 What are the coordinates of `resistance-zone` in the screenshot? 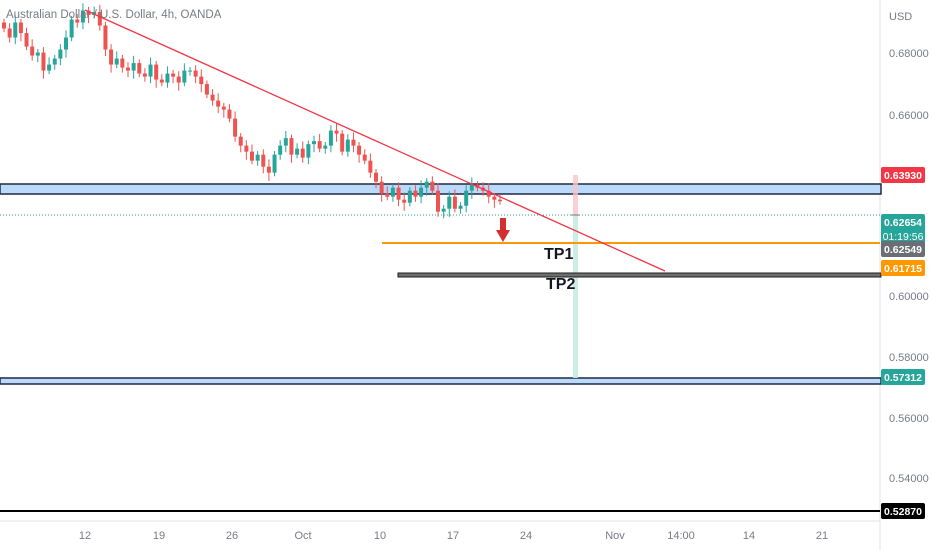 It's located at (441, 189).